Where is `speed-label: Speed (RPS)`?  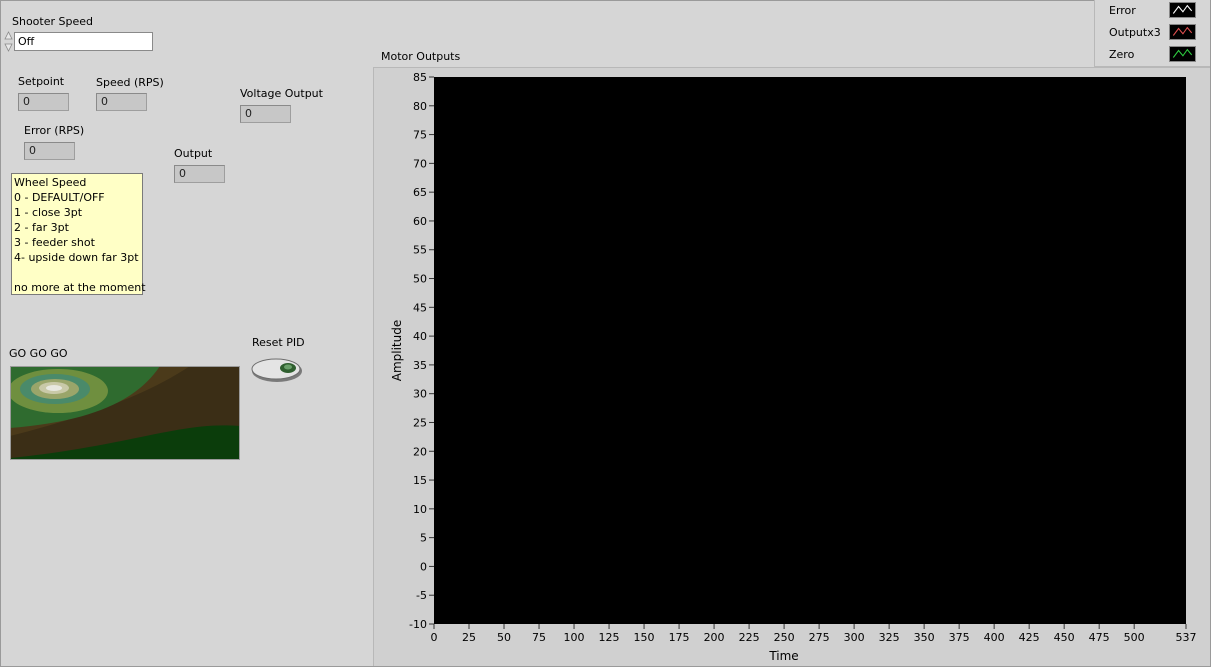
speed-label: Speed (RPS) is located at coordinates (130, 82).